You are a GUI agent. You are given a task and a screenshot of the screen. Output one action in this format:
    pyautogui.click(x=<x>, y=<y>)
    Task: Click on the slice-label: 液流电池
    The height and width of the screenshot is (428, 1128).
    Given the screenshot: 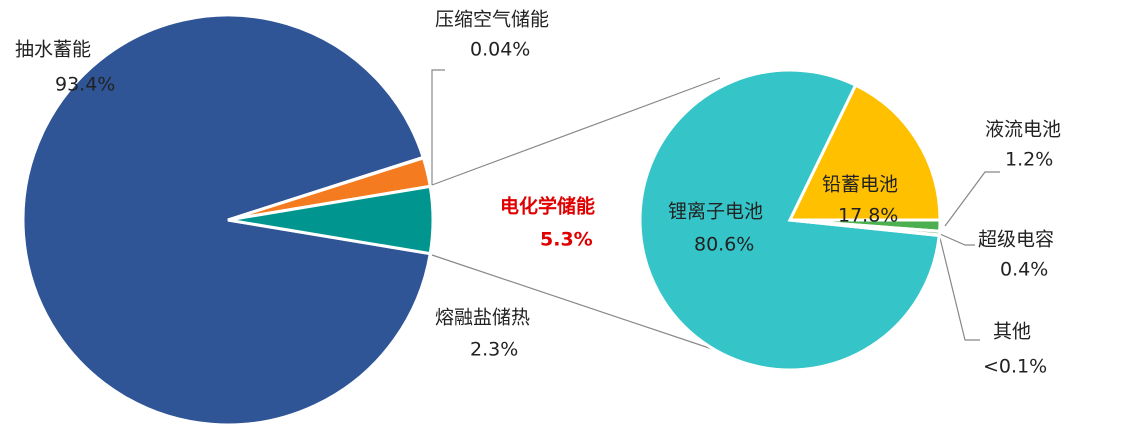 What is the action you would take?
    pyautogui.click(x=1023, y=130)
    